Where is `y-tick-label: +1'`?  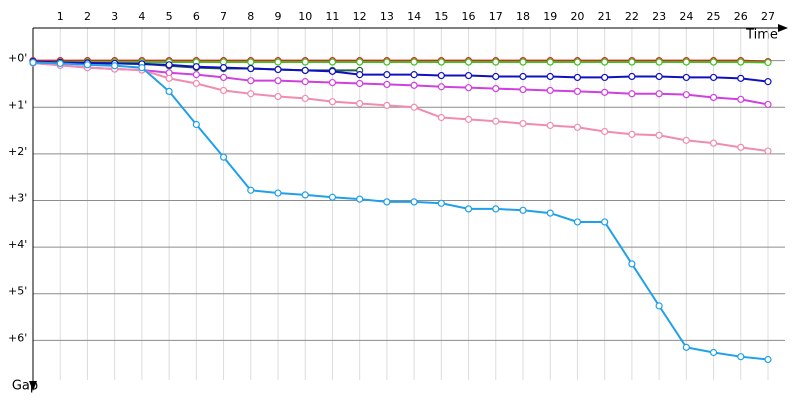
y-tick-label: +1' is located at coordinates (17, 104).